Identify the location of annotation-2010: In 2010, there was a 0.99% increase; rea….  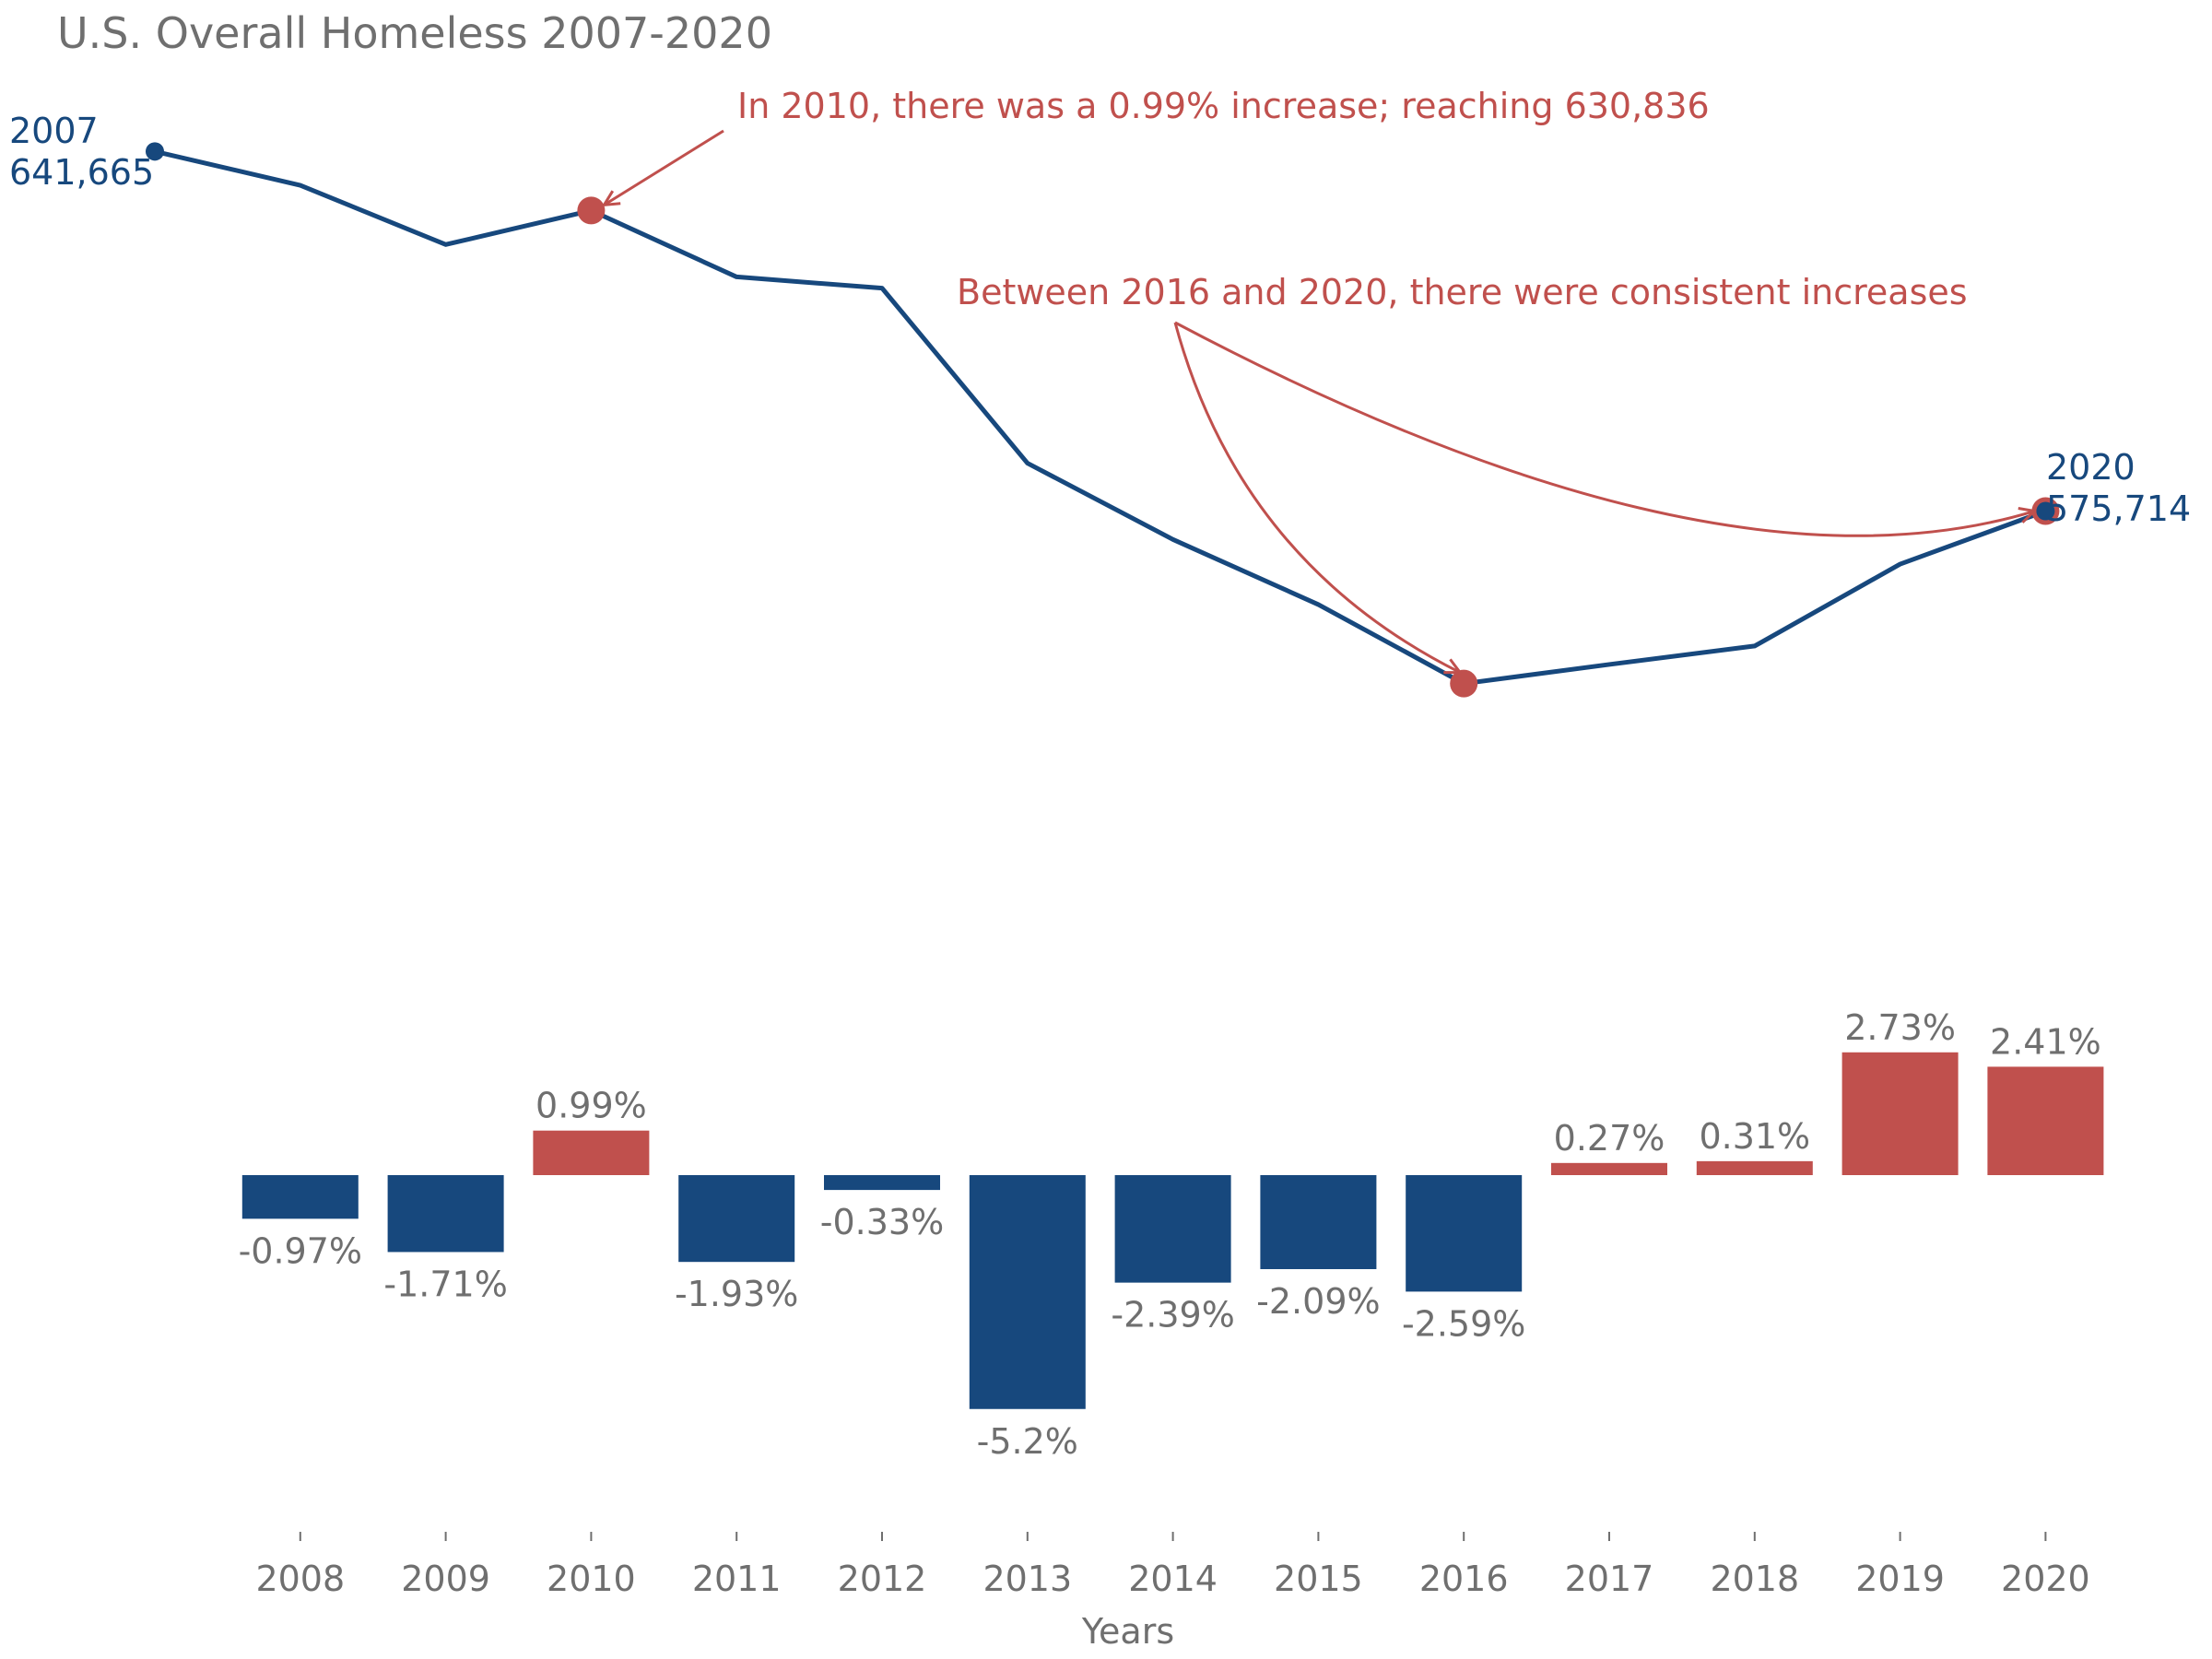
(1223, 106).